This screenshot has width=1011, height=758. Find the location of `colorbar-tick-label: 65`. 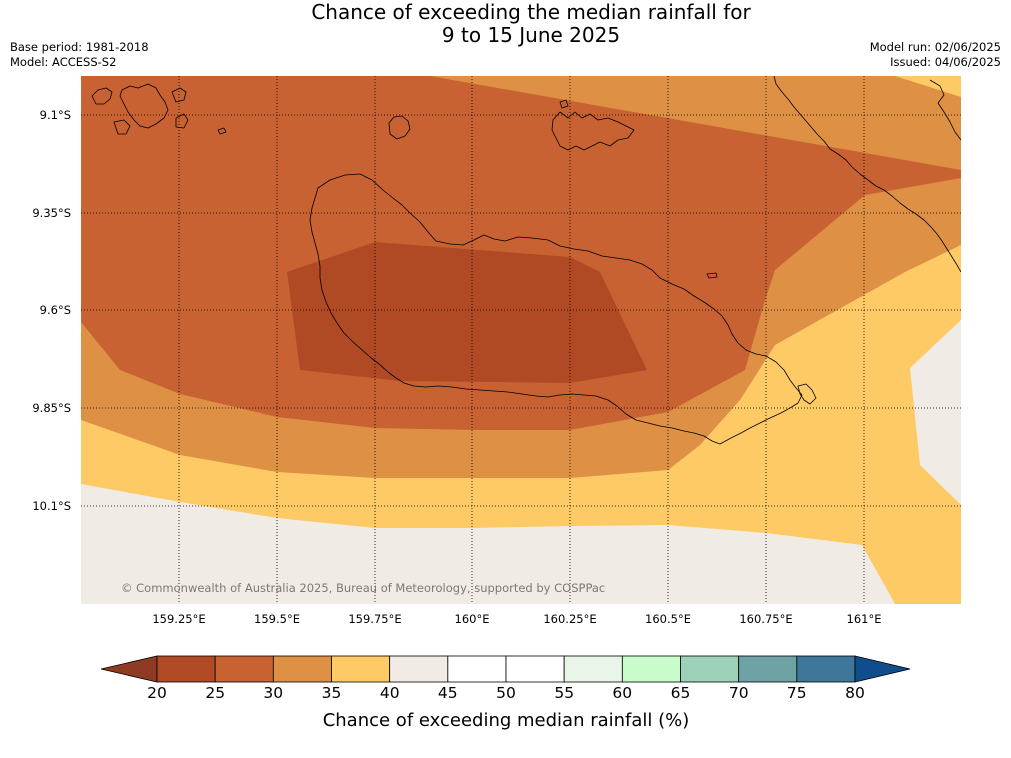

colorbar-tick-label: 65 is located at coordinates (681, 693).